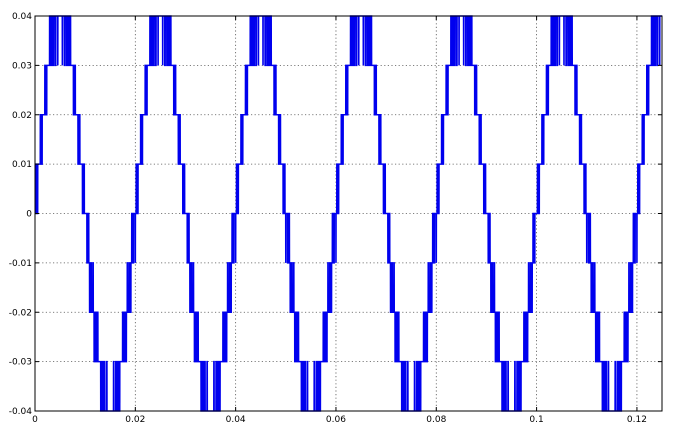  I want to click on x-tick-label-6: 0.12, so click(637, 420).